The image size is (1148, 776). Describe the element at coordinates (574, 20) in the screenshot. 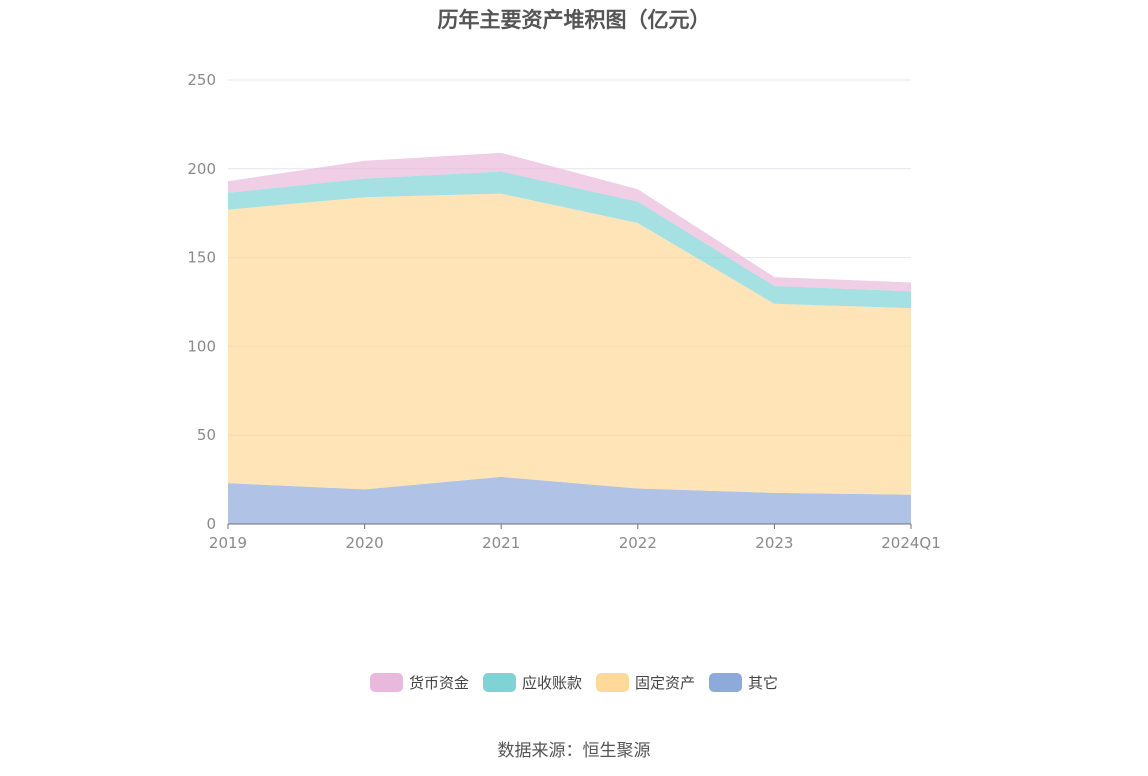

I see `chart-title: 历年主要资产堆积图（亿元）` at that location.